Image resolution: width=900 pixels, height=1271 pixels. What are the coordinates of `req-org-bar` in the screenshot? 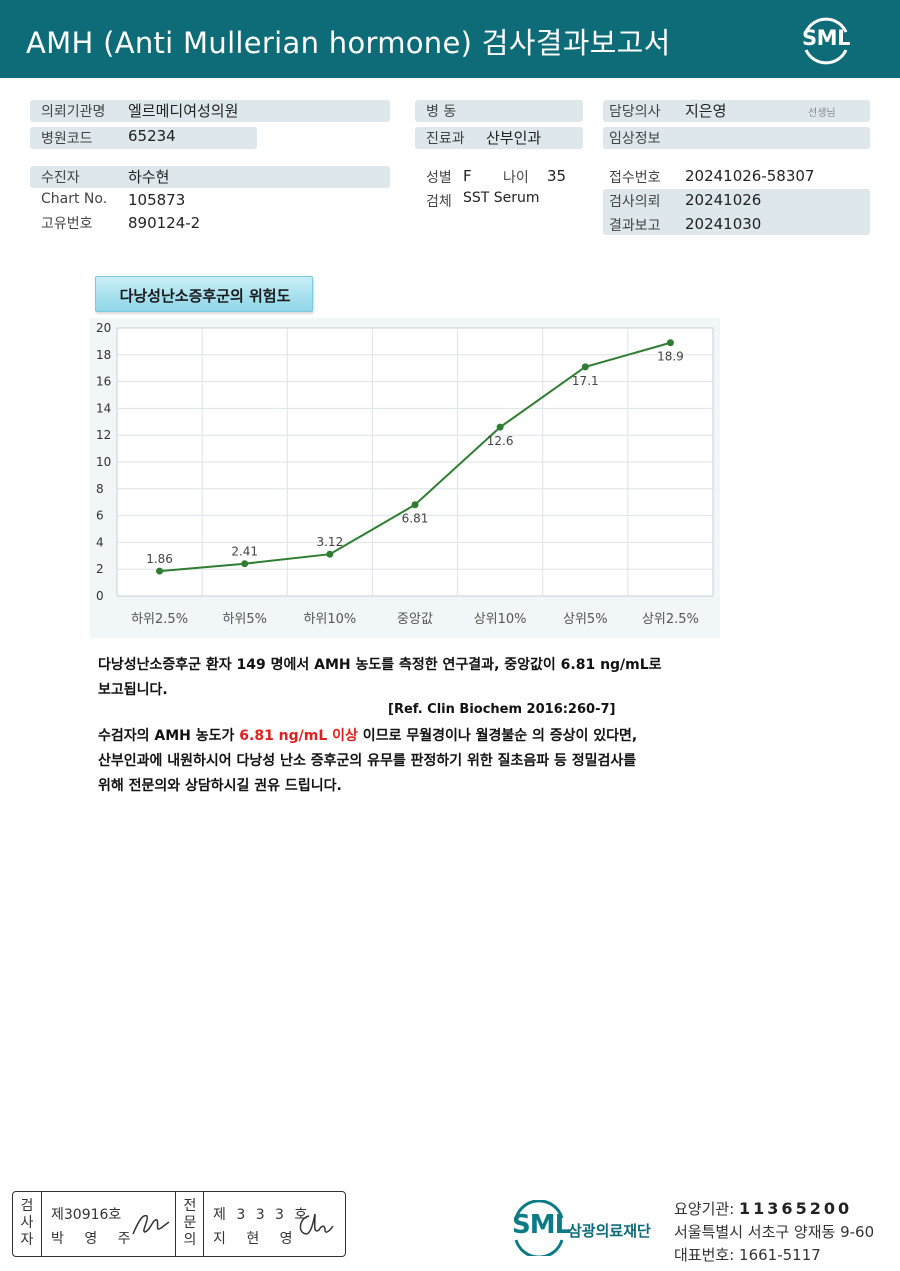 It's located at (210, 111).